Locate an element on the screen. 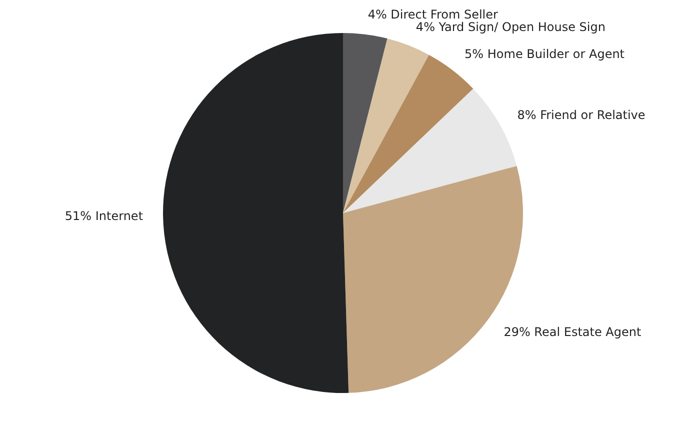 This screenshot has width=686, height=426. slice-label: 4% Yard Sign/ Open House Sign is located at coordinates (511, 27).